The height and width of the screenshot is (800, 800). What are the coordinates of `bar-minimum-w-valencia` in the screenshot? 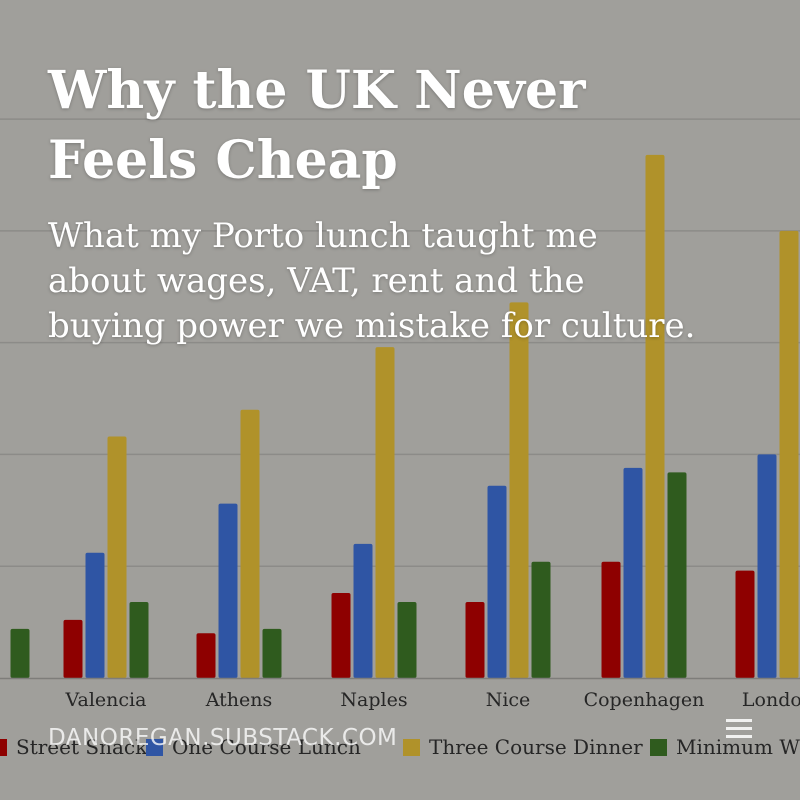 It's located at (139, 639).